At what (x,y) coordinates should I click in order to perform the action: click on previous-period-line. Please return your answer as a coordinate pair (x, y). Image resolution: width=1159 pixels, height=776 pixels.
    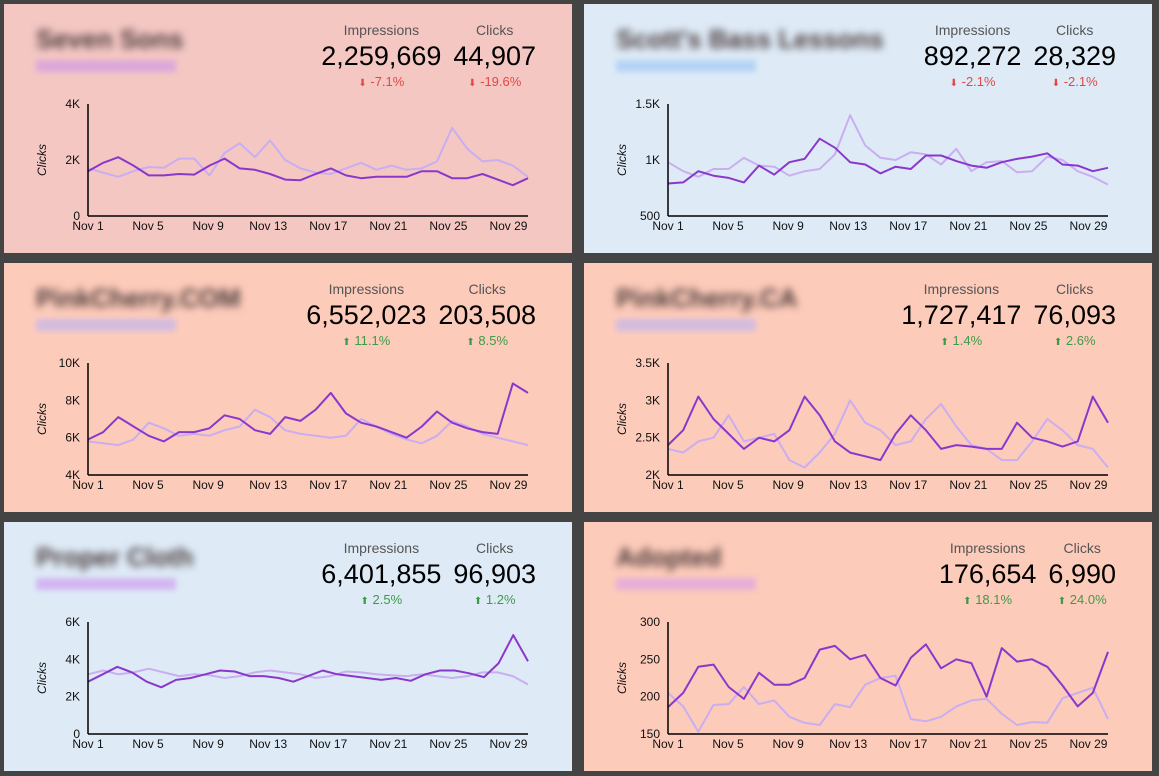
    Looking at the image, I should click on (308, 427).